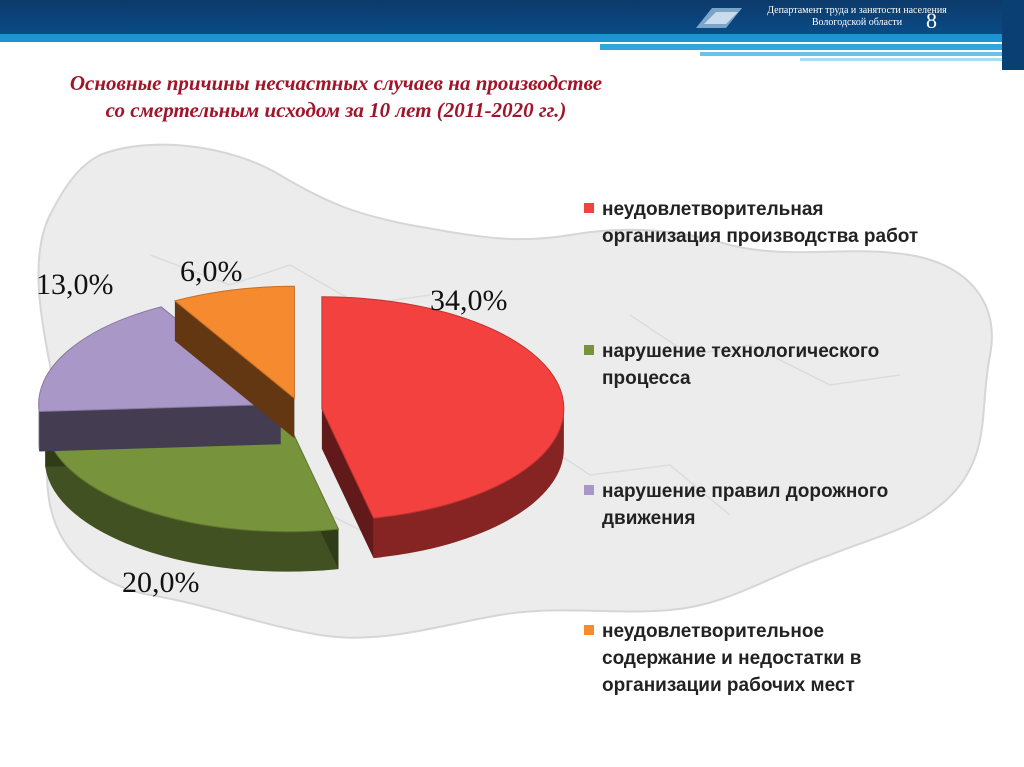  I want to click on page-number: 8, so click(931, 20).